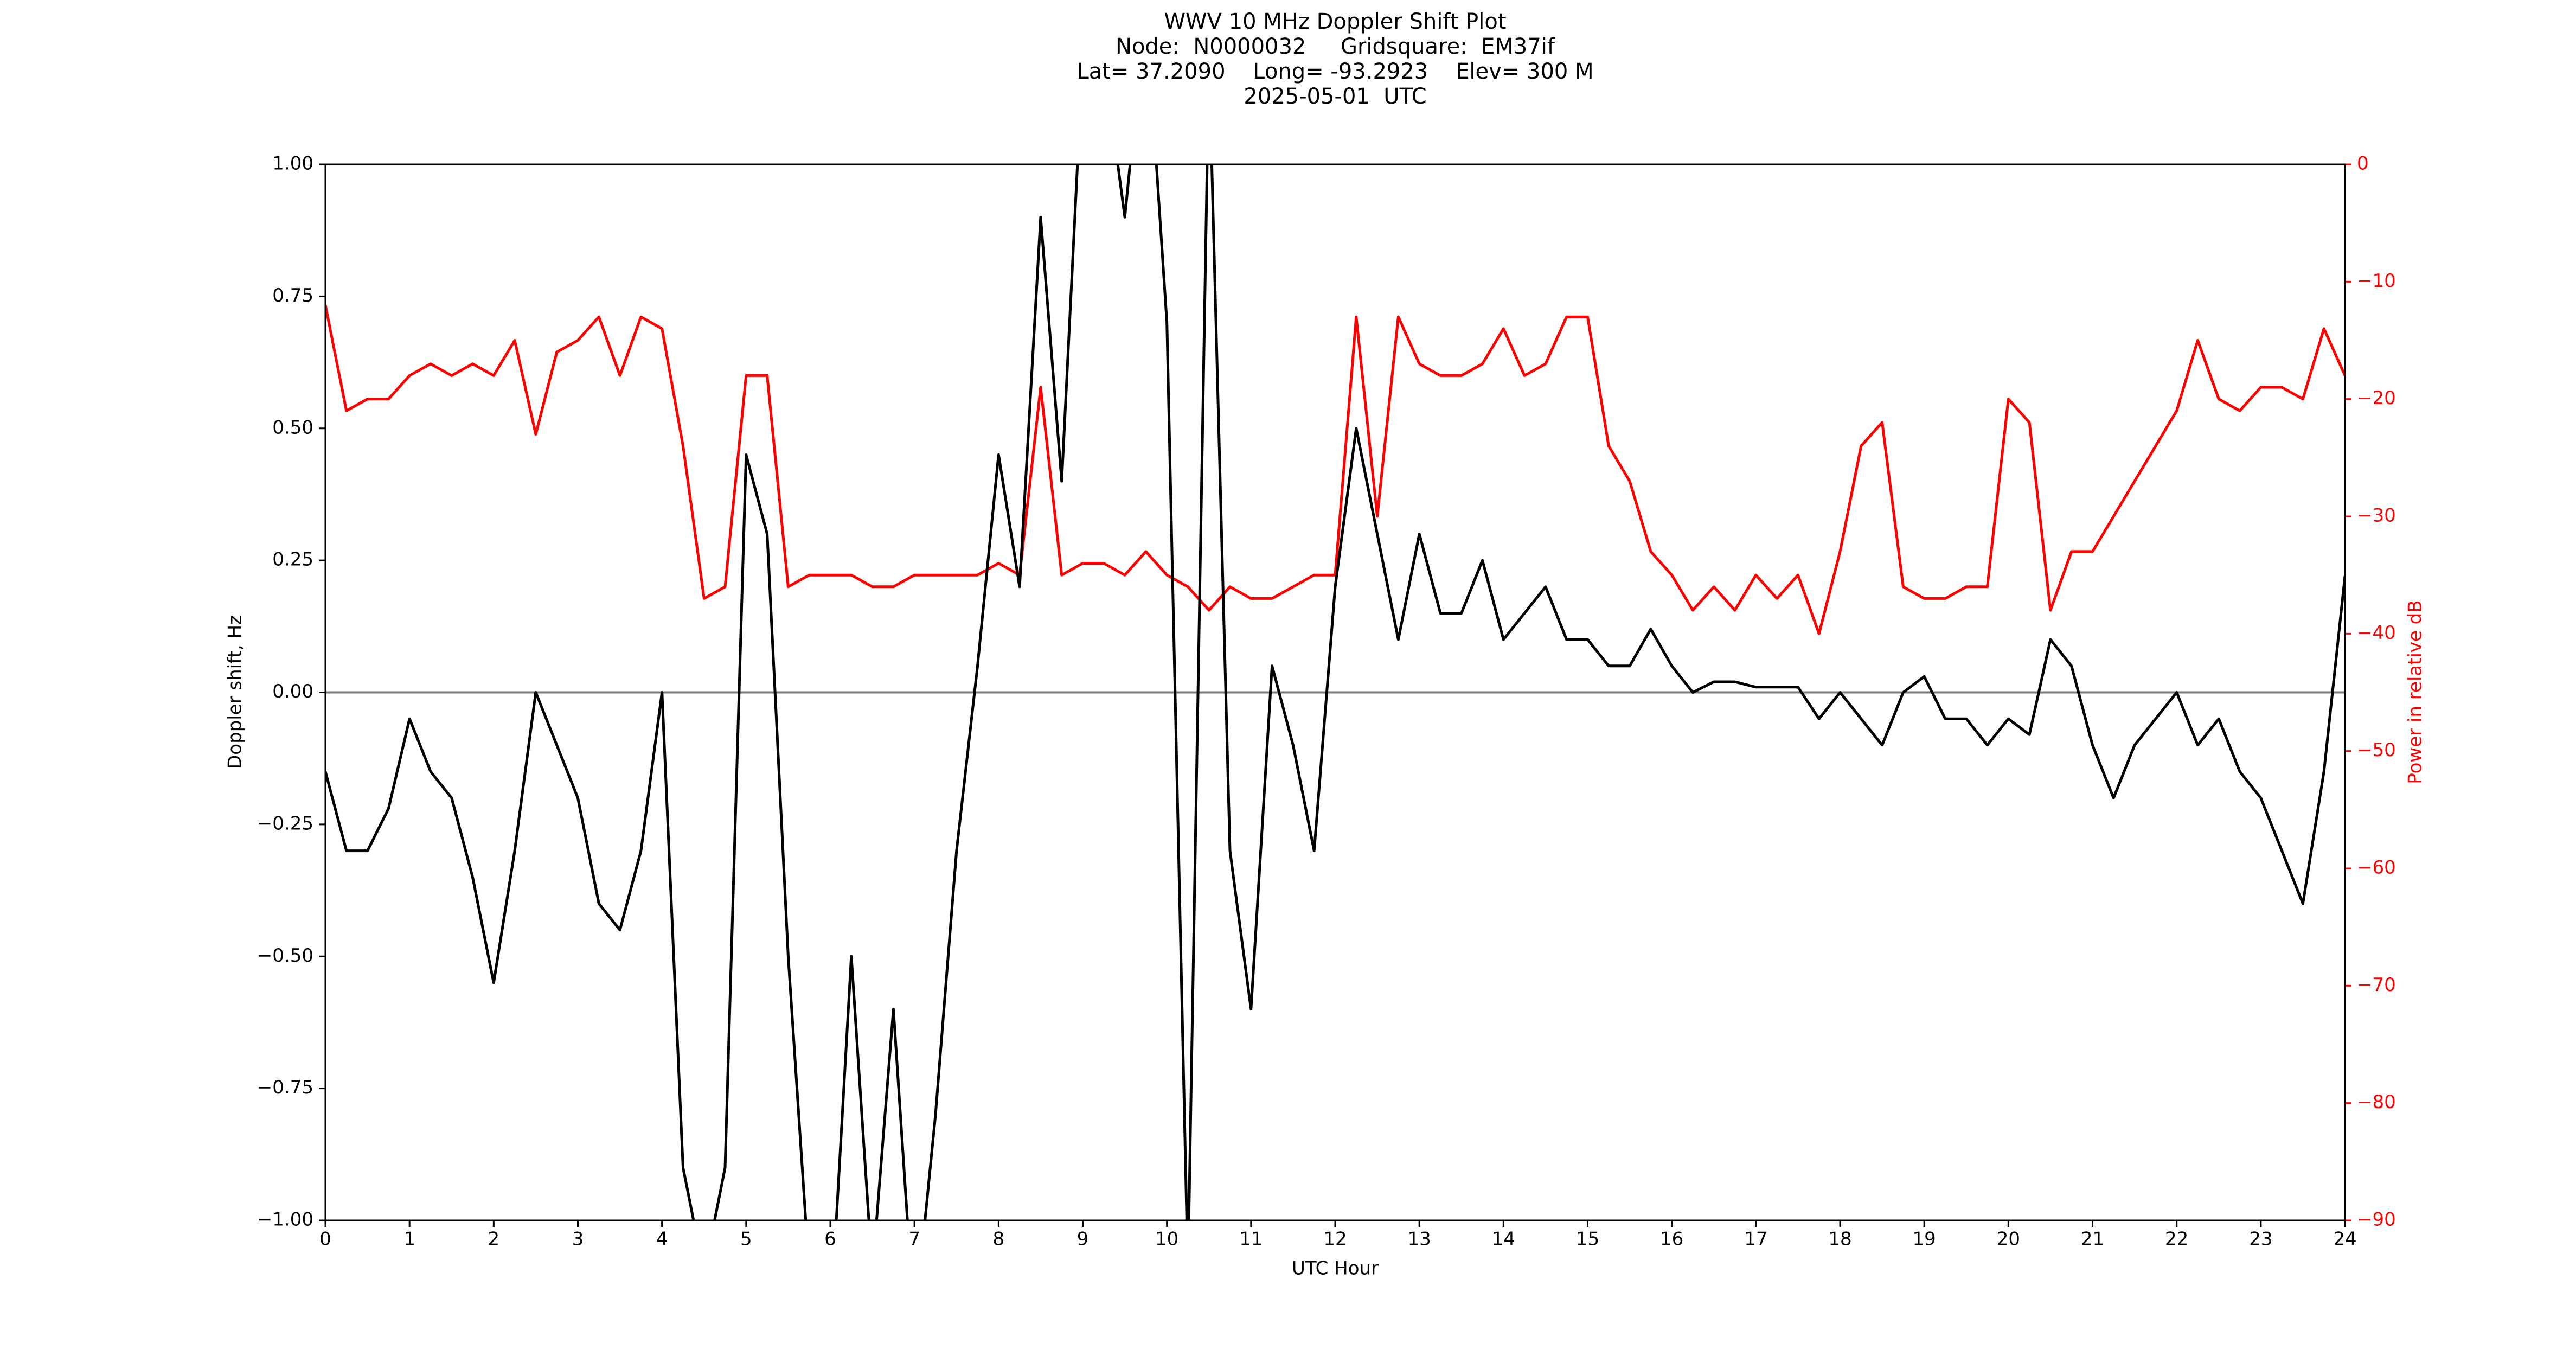  Describe the element at coordinates (2376, 1102) in the screenshot. I see `y2-tick-label: −80` at that location.